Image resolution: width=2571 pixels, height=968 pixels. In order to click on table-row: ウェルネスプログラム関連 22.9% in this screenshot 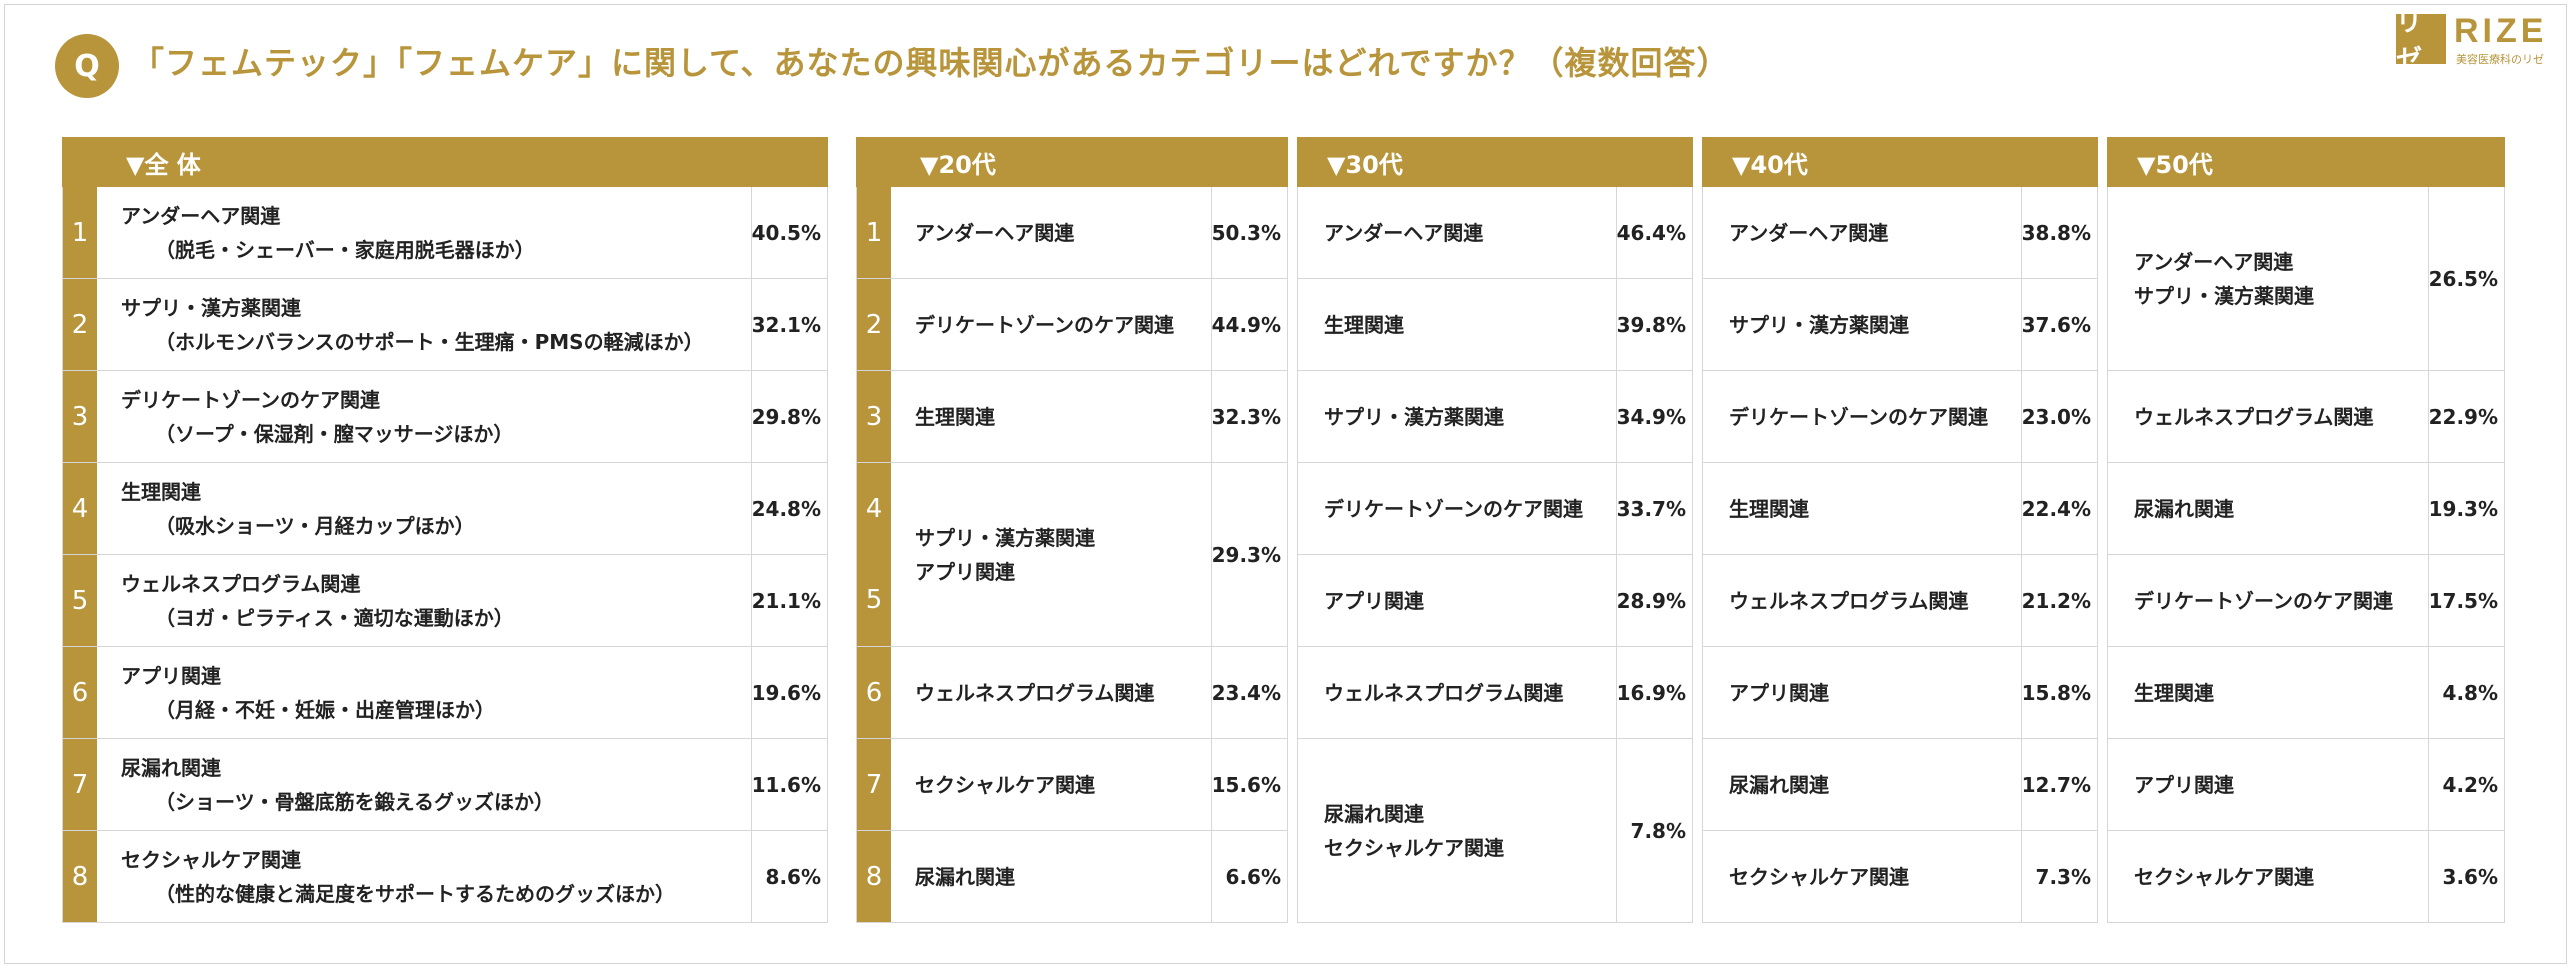, I will do `click(2306, 417)`.